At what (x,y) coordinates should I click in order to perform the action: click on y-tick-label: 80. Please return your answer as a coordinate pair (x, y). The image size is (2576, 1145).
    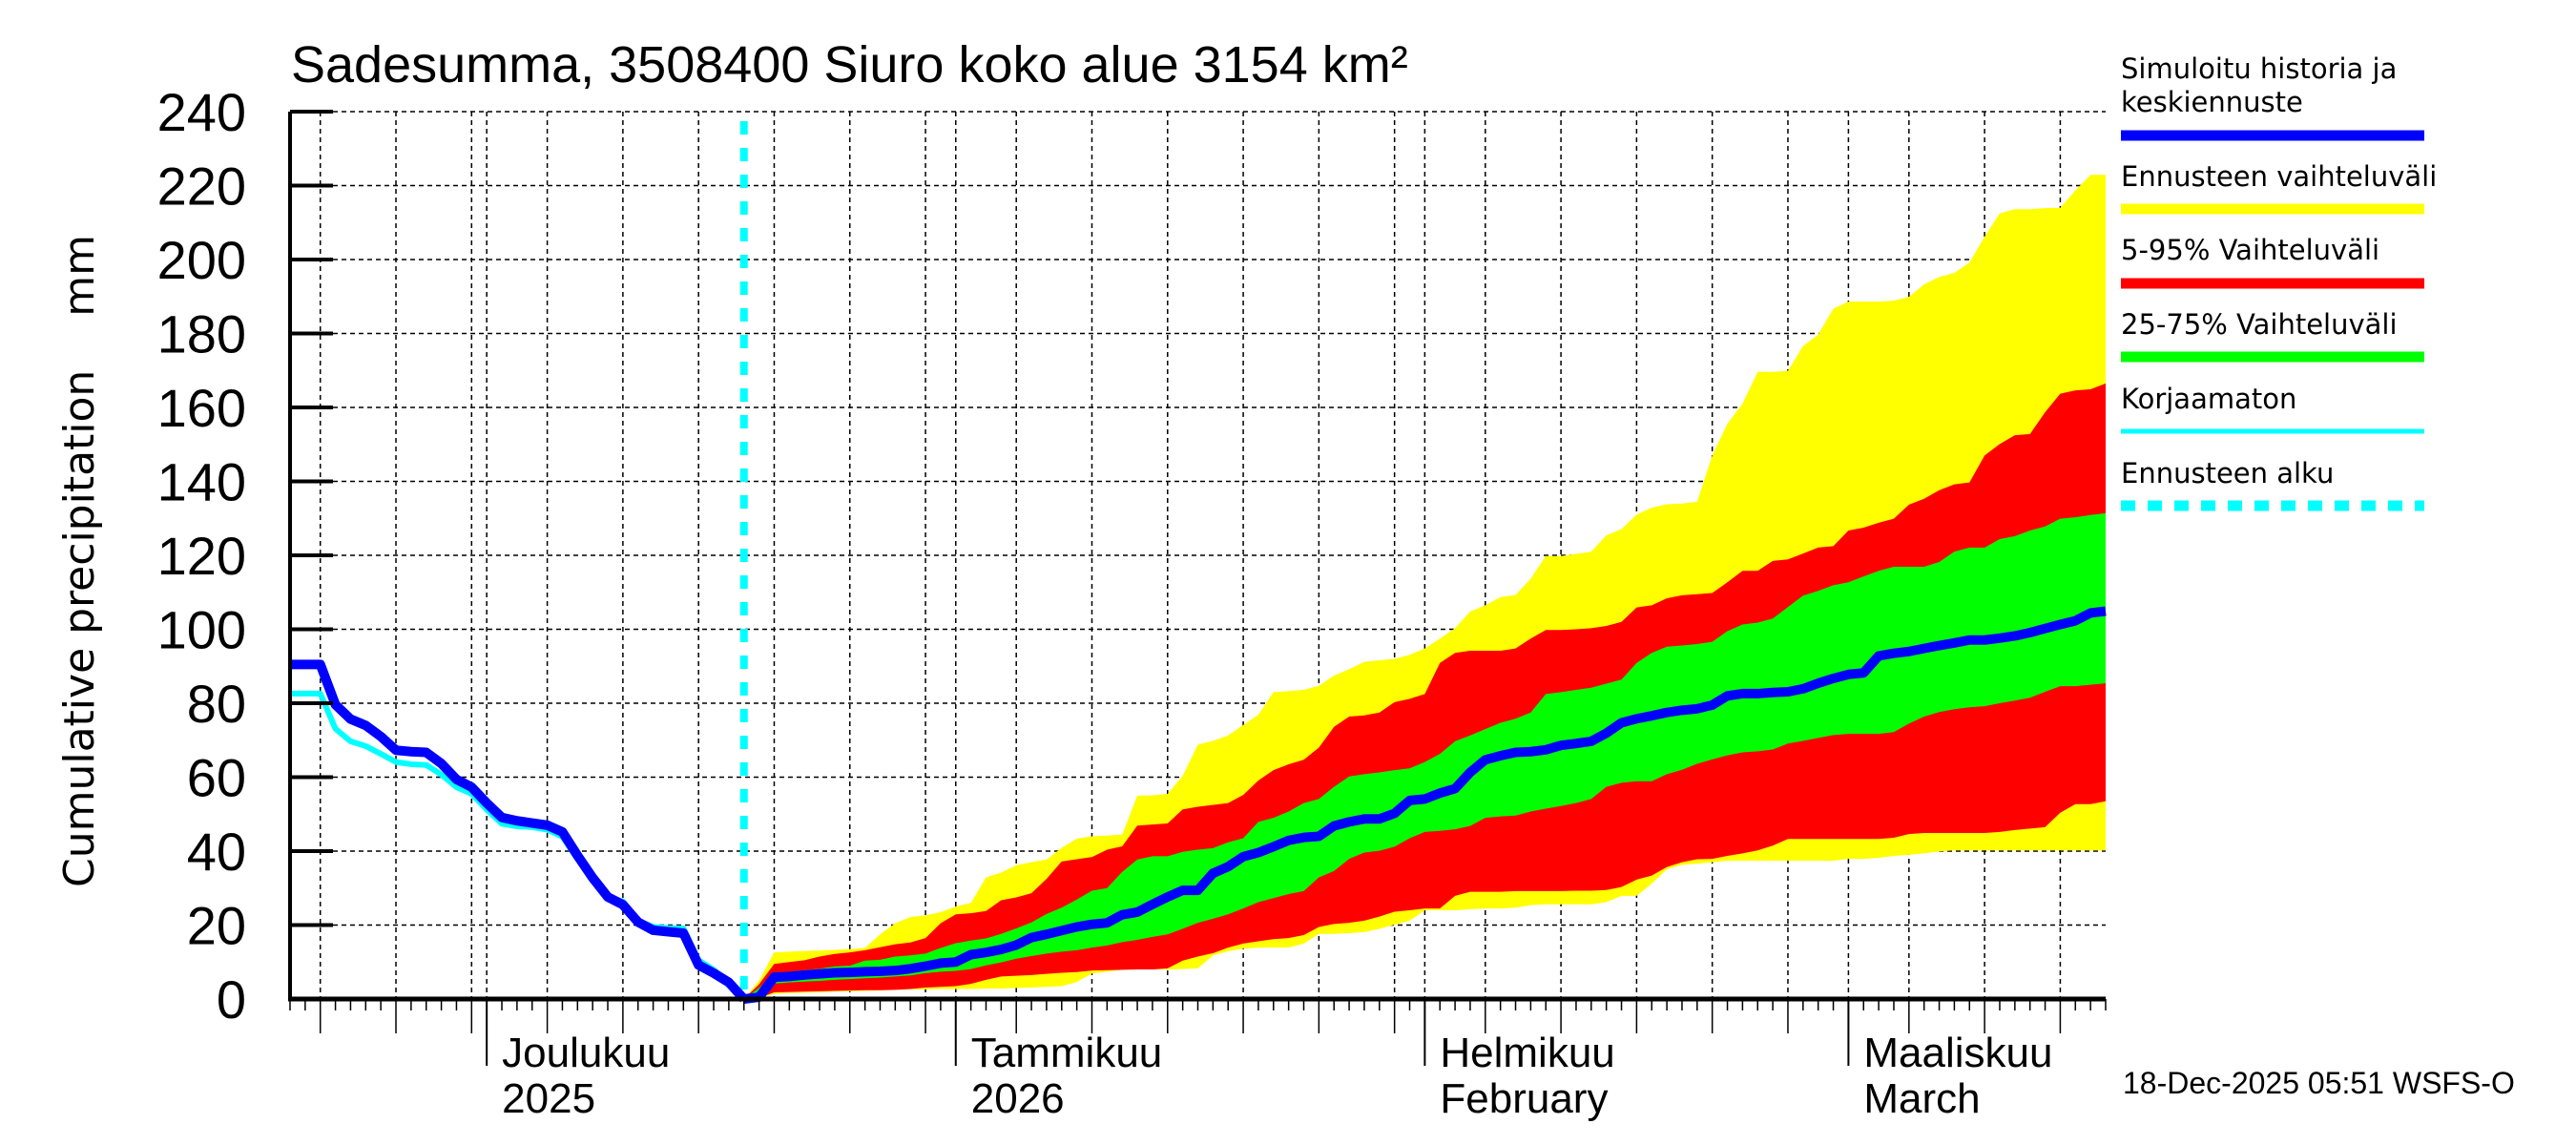
    Looking at the image, I should click on (216, 704).